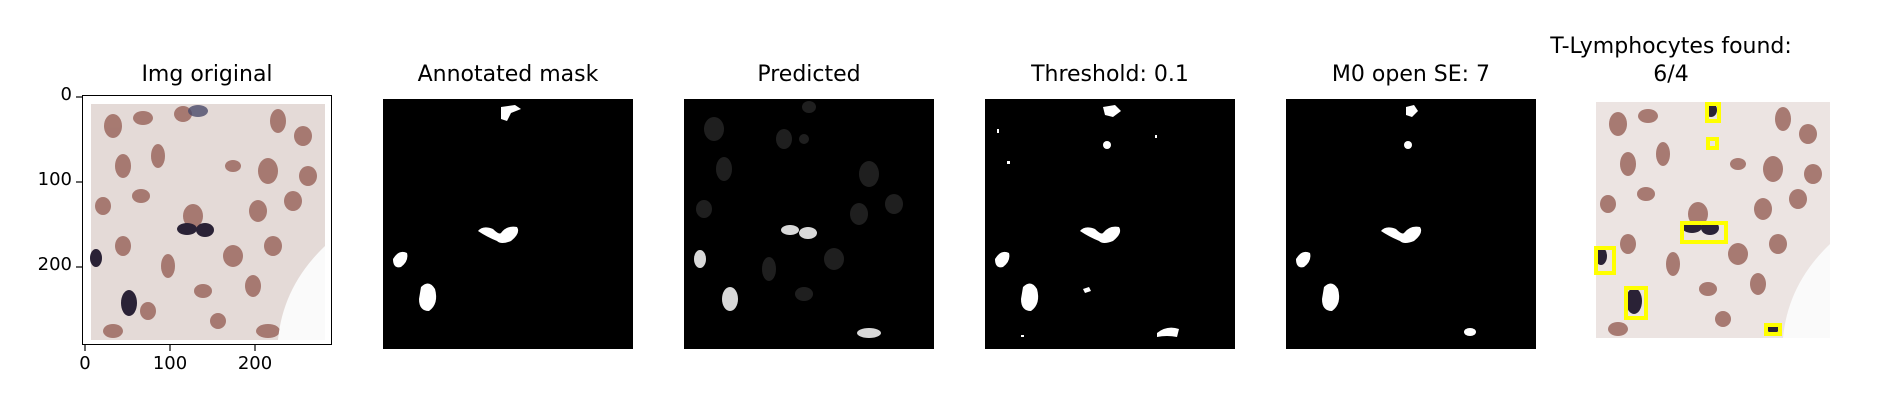  I want to click on title-threshold: Threshold: 0.1, so click(1110, 74).